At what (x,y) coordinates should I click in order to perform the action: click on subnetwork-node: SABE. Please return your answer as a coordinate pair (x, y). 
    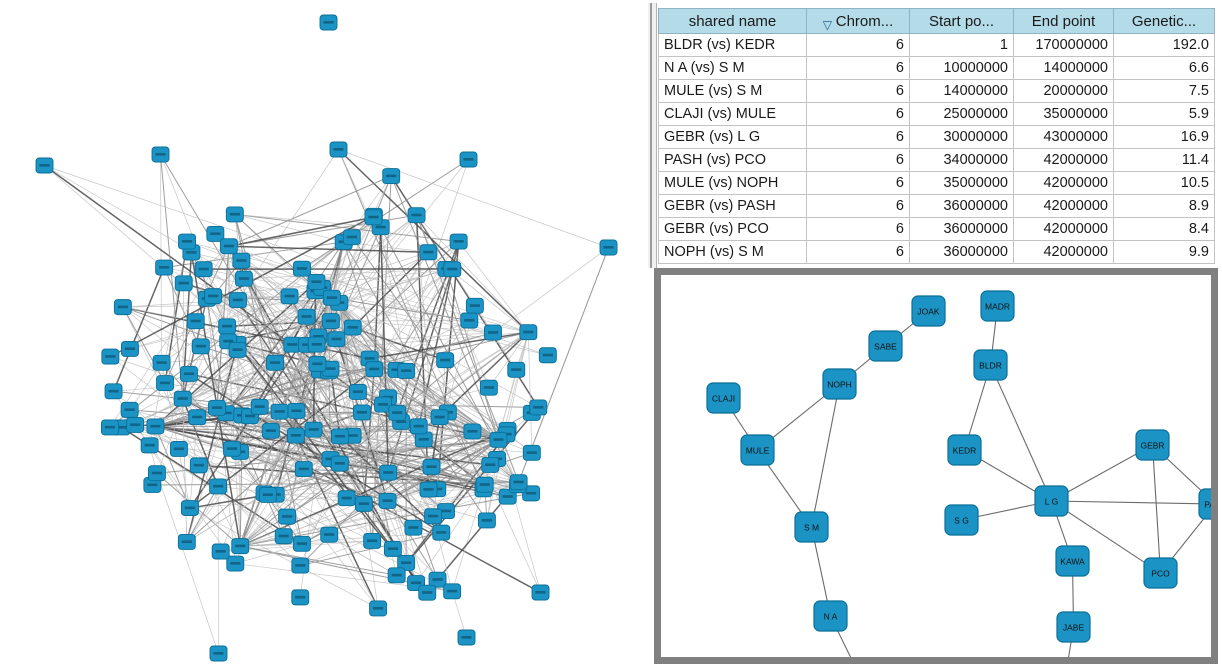
    Looking at the image, I should click on (885, 346).